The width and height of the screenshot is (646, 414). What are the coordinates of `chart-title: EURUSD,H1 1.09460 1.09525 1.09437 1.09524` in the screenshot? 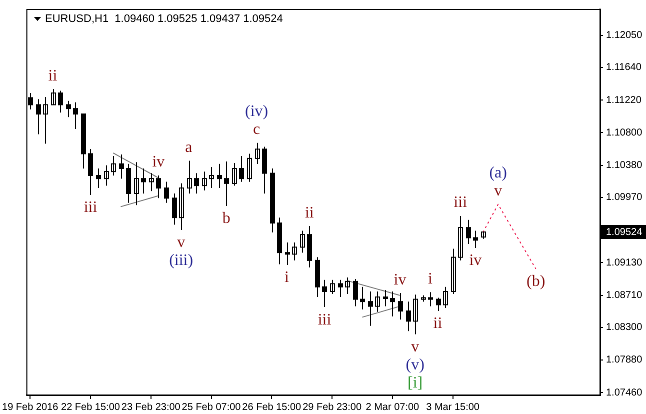 It's located at (164, 19).